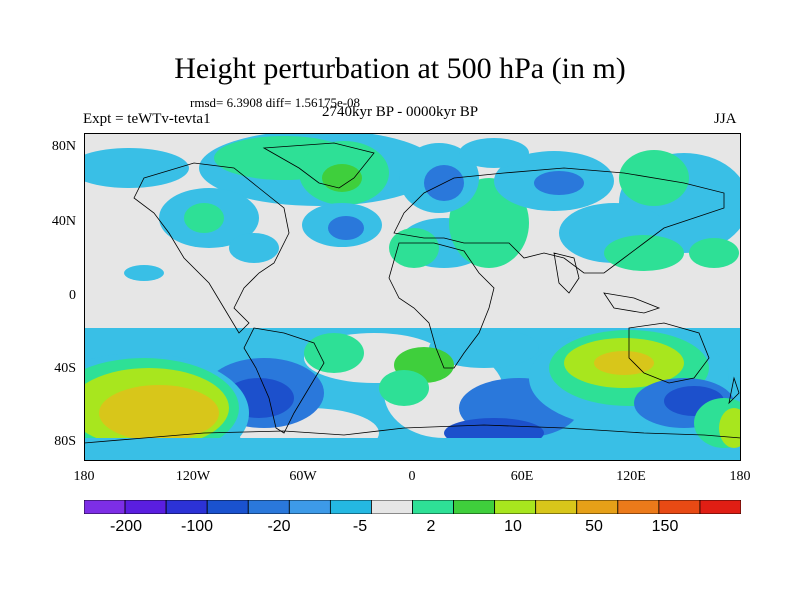  What do you see at coordinates (594, 526) in the screenshot?
I see `colorbar-label: 50` at bounding box center [594, 526].